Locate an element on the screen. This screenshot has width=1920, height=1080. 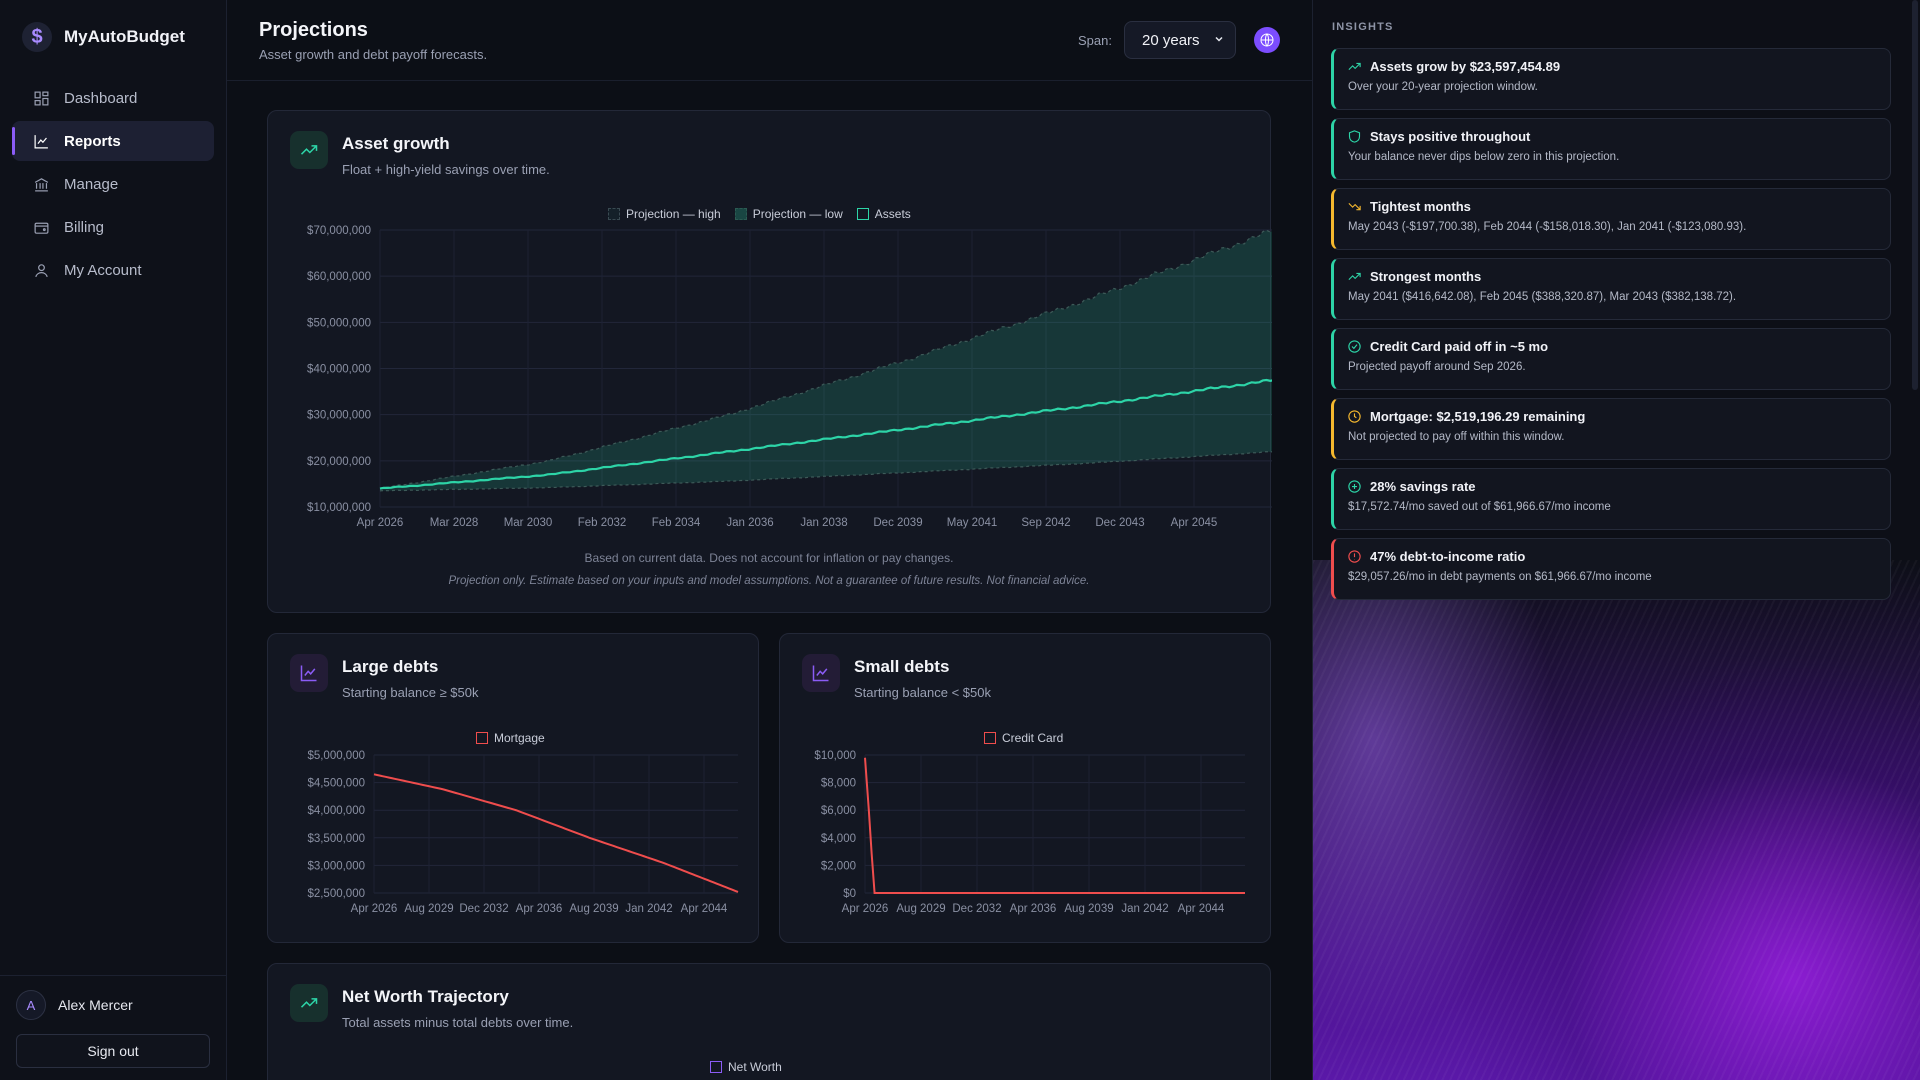
x-tick-label: Mar 2030 is located at coordinates (528, 523).